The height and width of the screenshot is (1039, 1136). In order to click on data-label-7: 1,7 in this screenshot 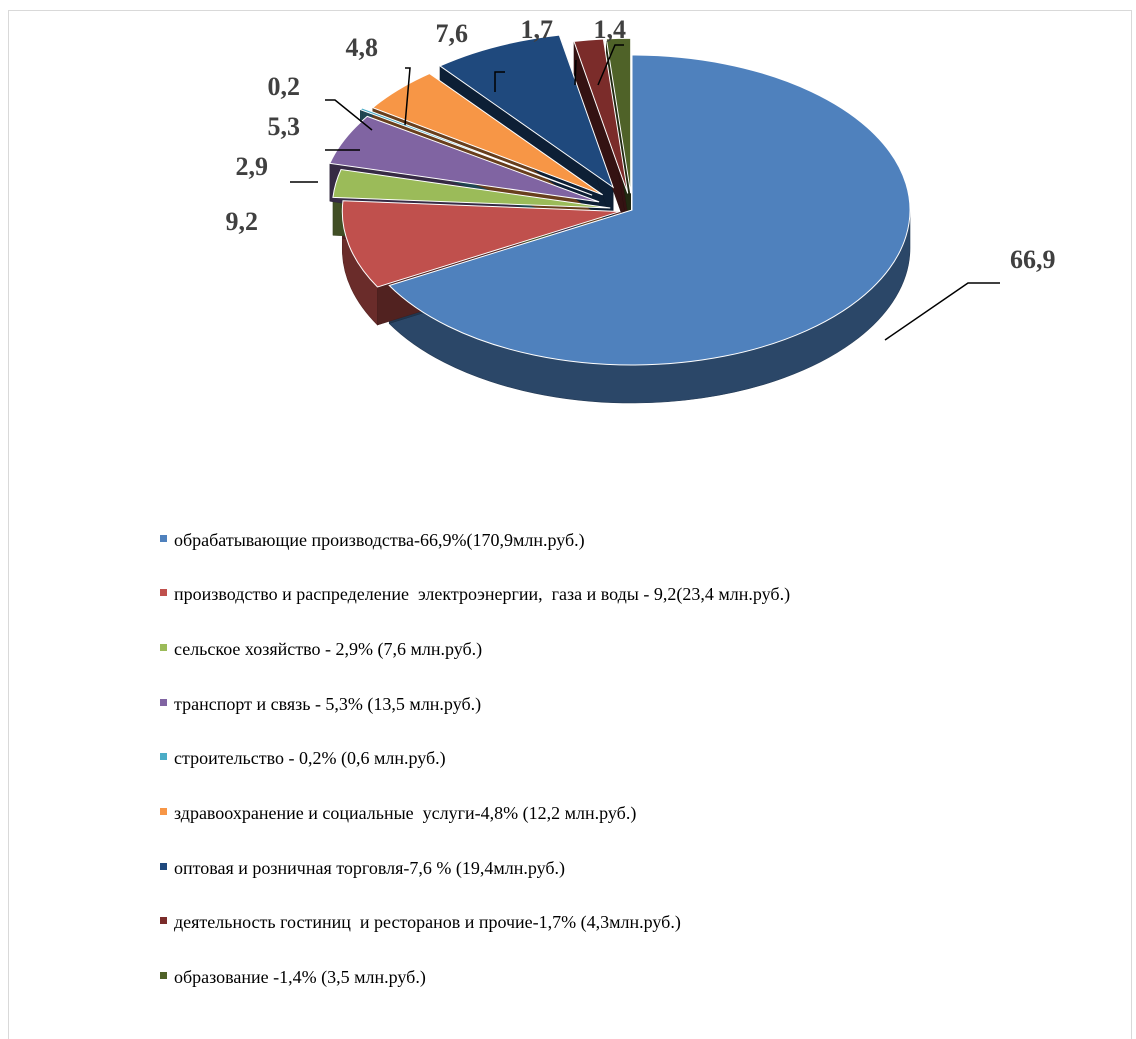, I will do `click(537, 29)`.